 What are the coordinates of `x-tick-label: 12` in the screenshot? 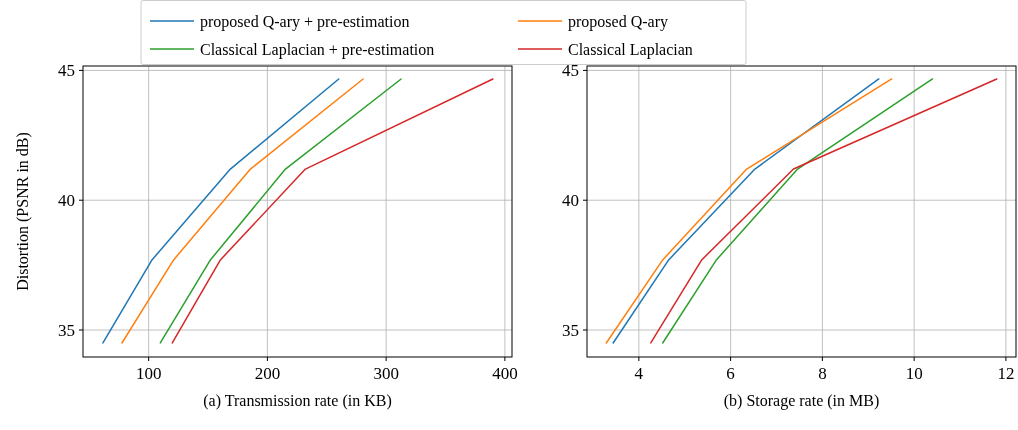 It's located at (1006, 373).